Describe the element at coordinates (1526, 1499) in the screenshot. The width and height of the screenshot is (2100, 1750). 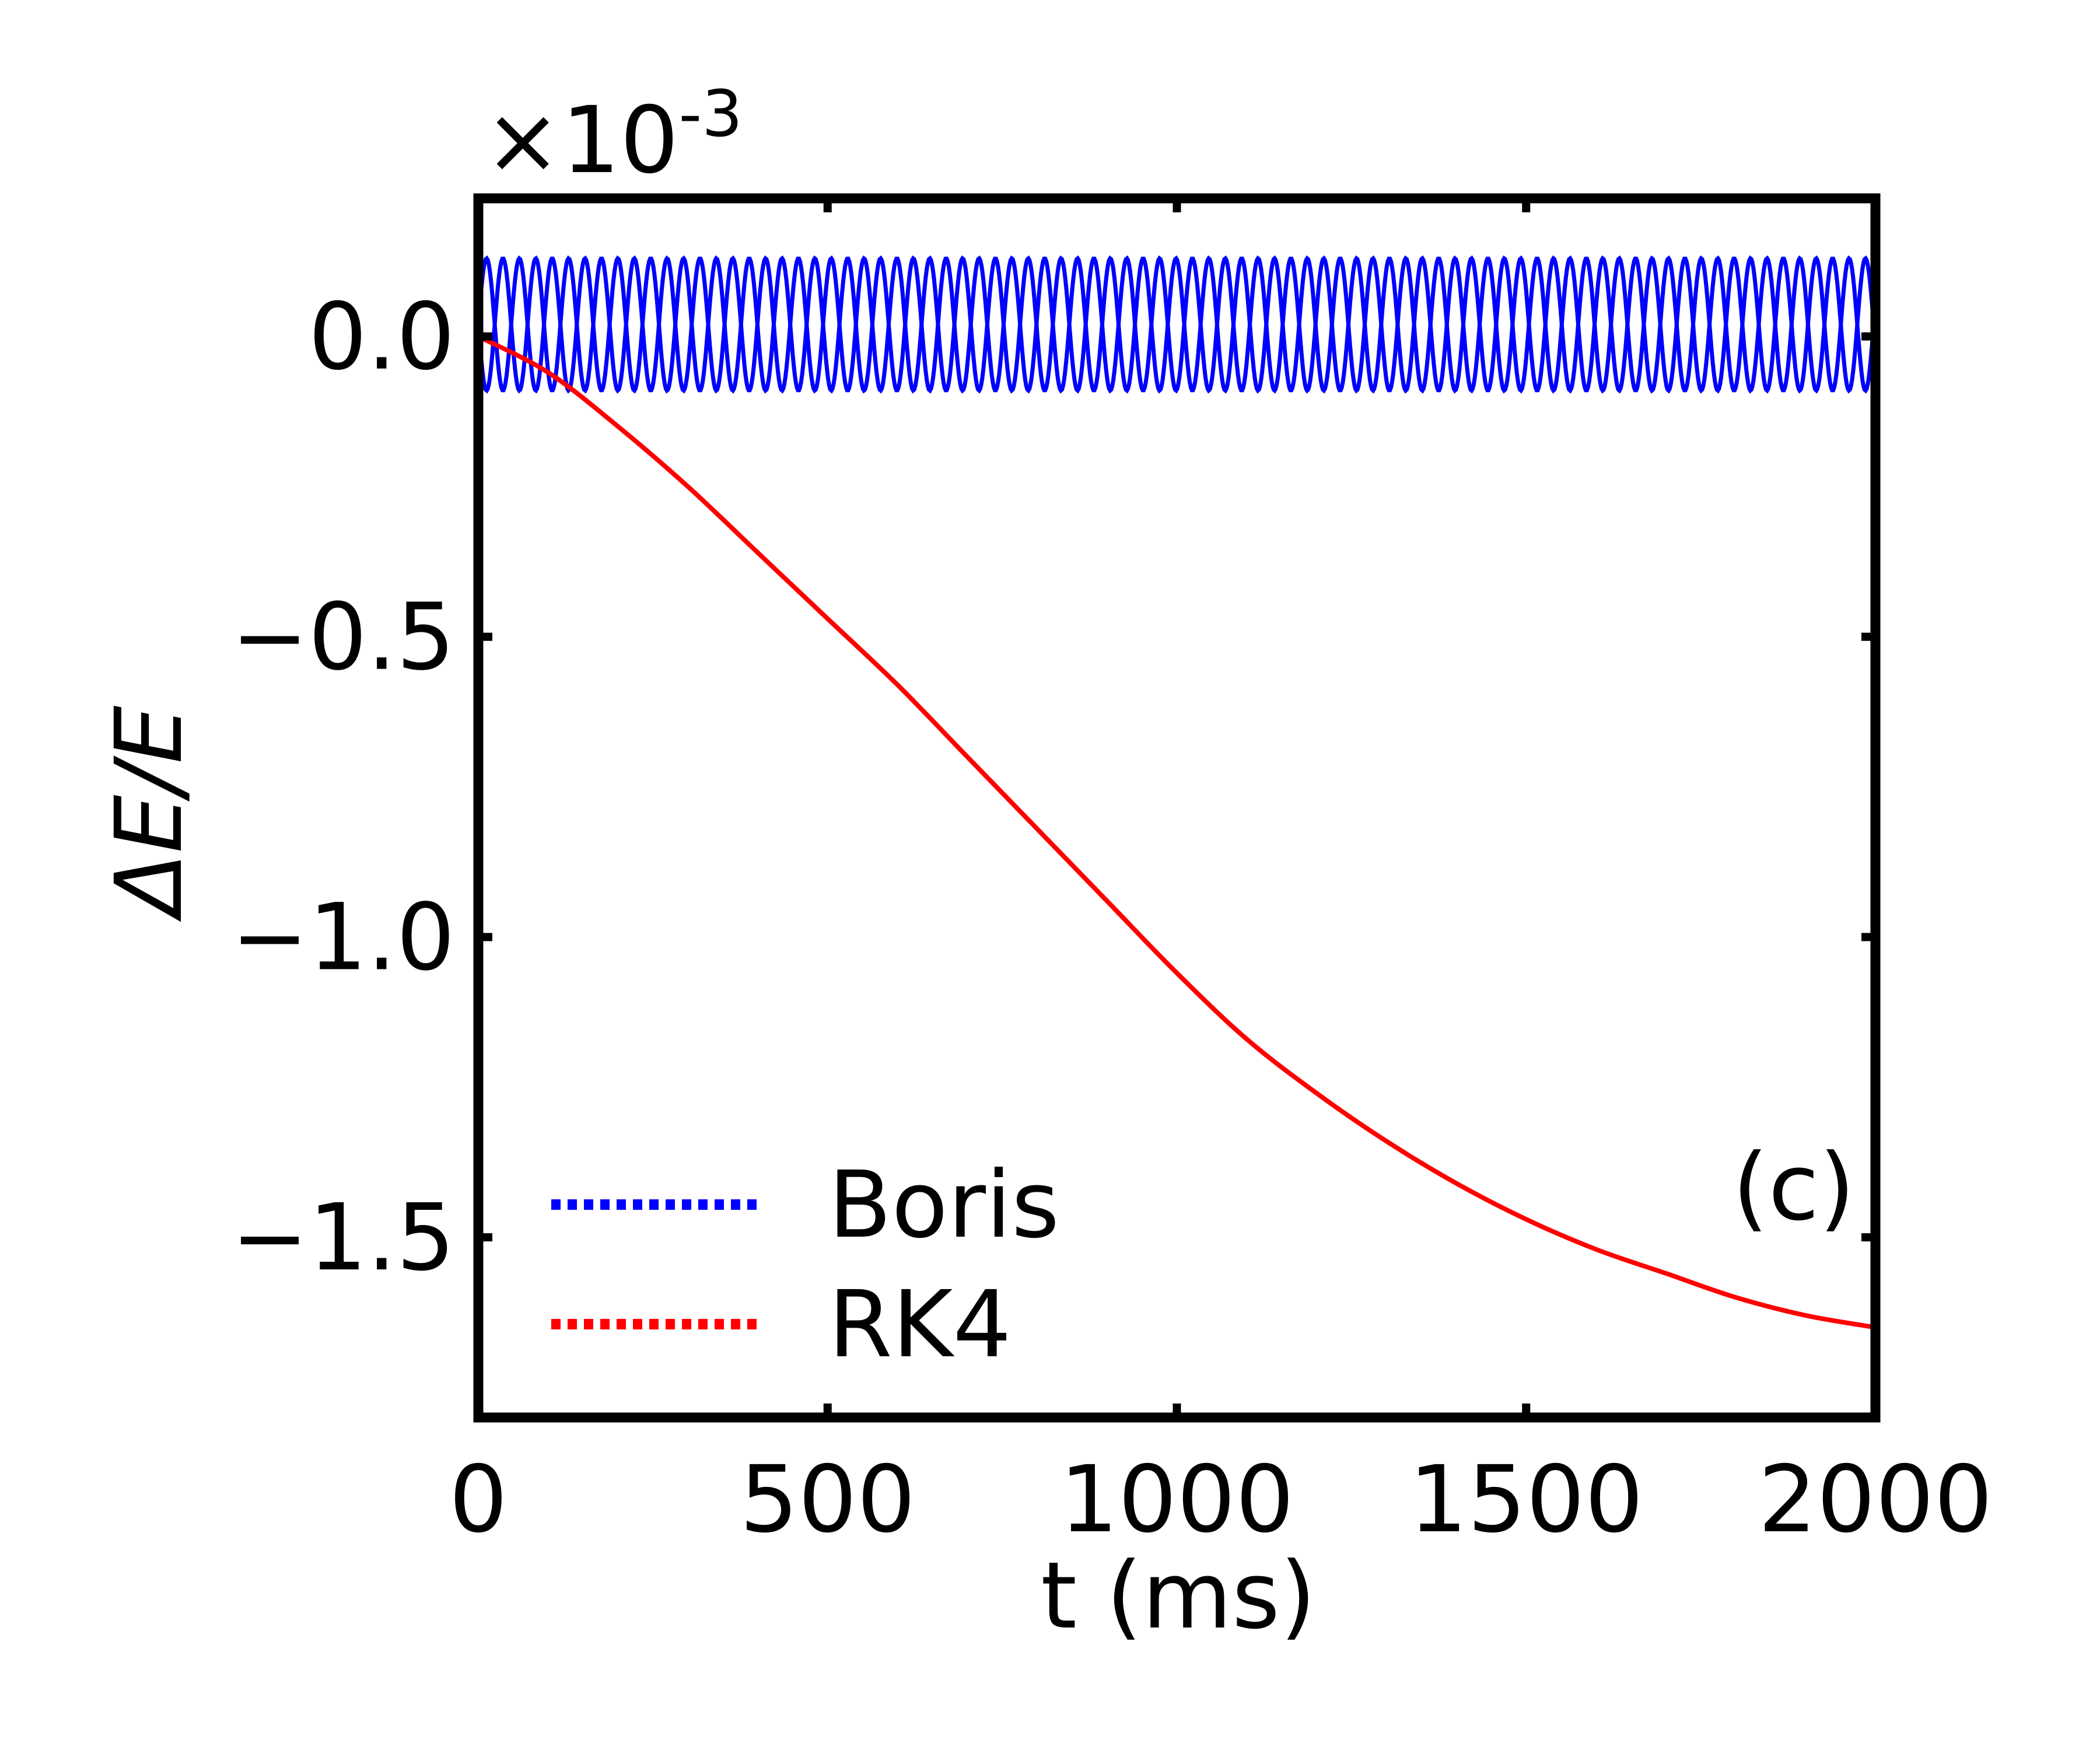
I see `x-tick-label: 1500` at that location.